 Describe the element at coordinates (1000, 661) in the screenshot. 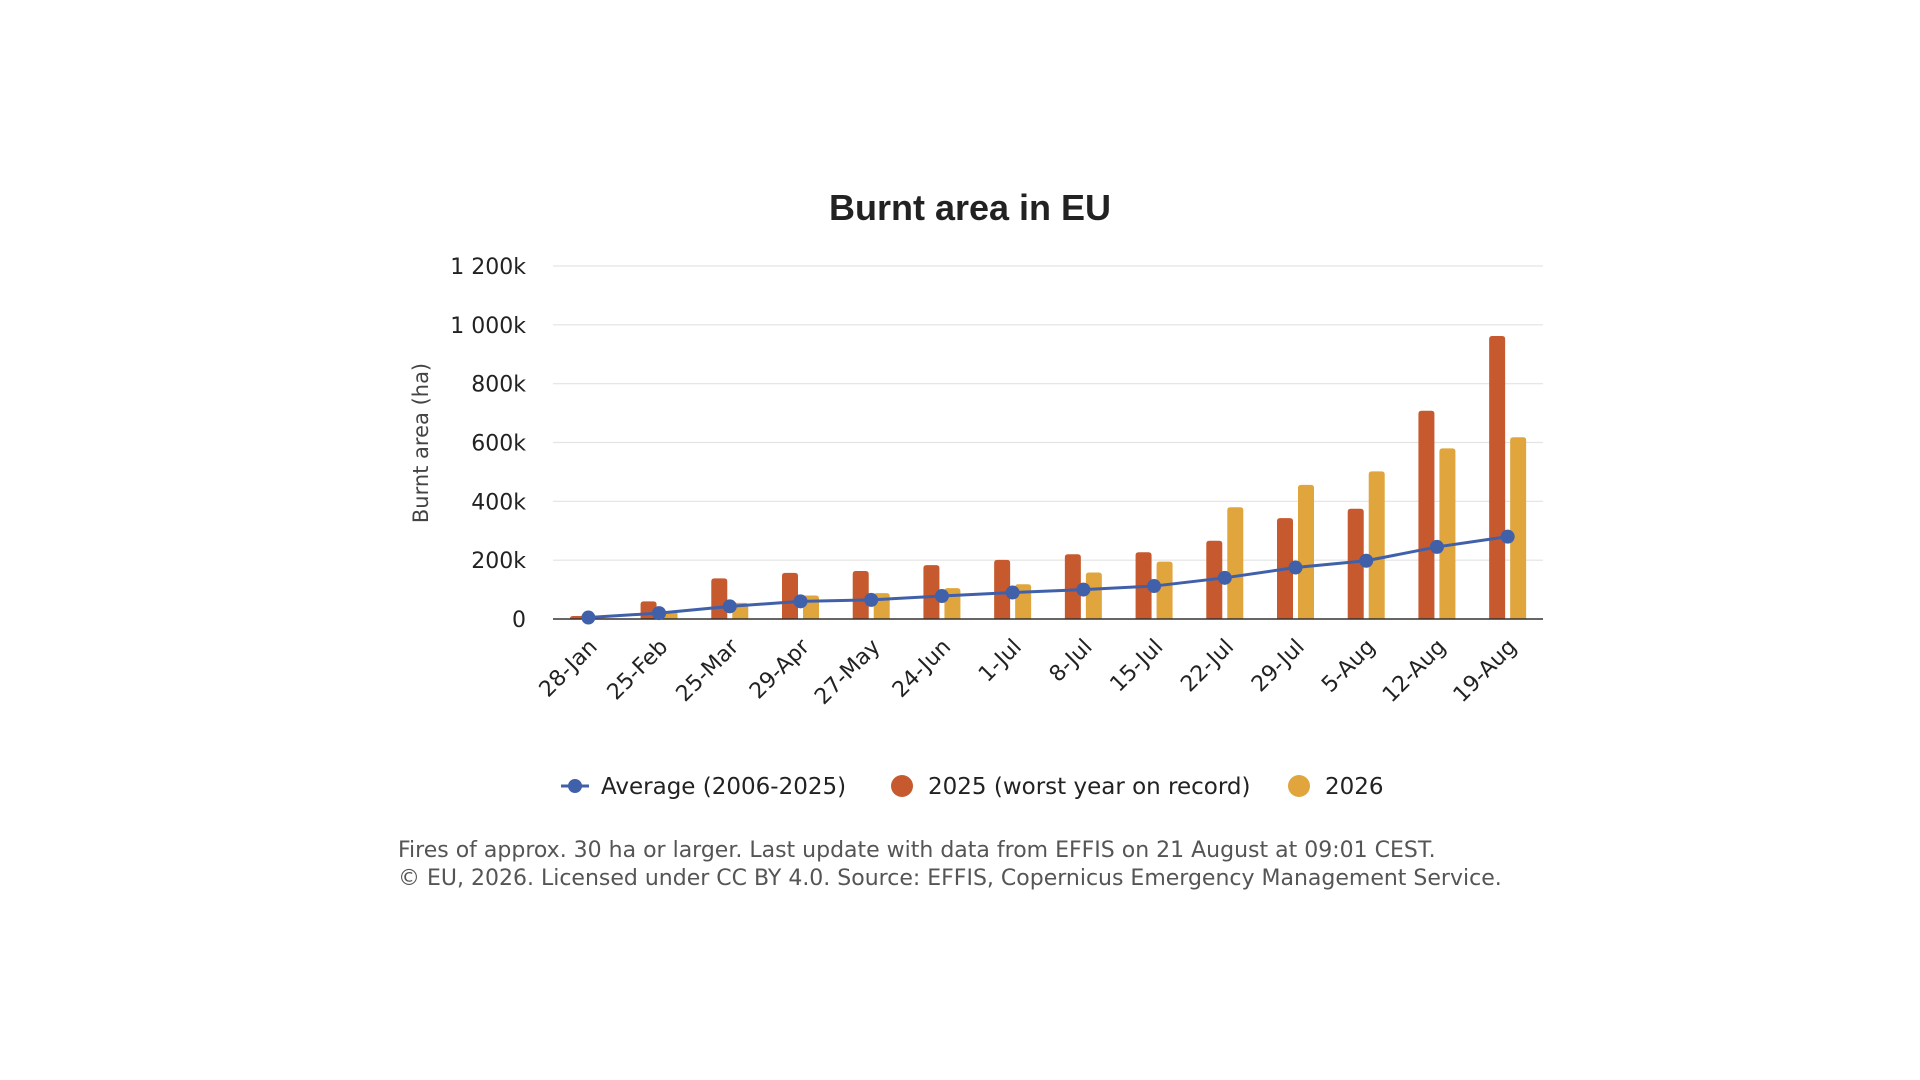

I see `x-tick-label: 1-Jul` at that location.